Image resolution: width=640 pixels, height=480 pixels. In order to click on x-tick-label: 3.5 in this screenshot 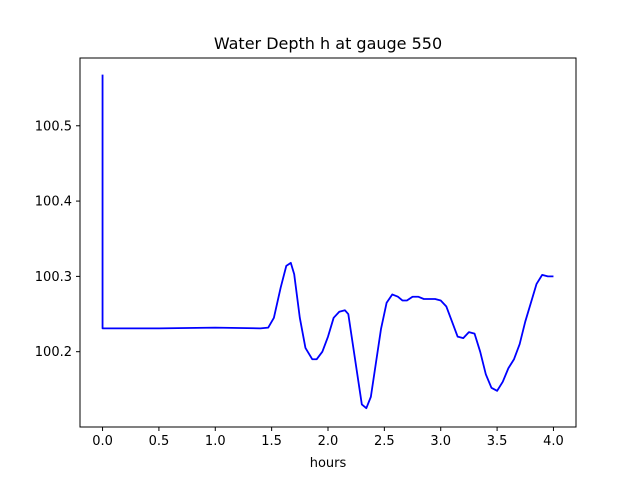, I will do `click(497, 441)`.